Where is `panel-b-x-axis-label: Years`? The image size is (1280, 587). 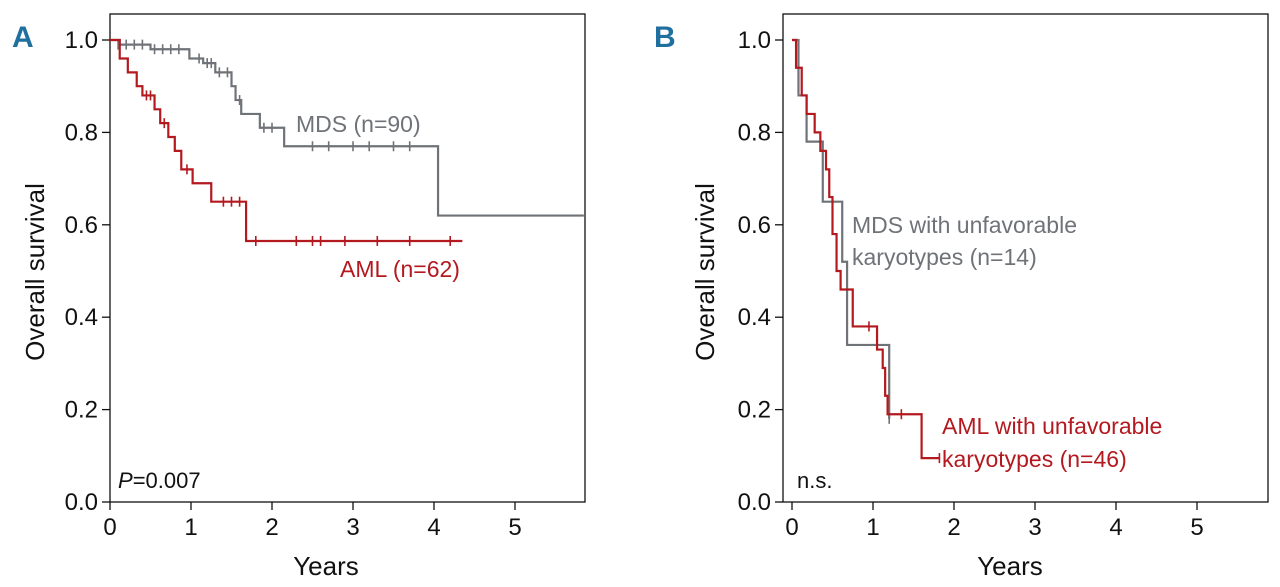 panel-b-x-axis-label: Years is located at coordinates (1010, 566).